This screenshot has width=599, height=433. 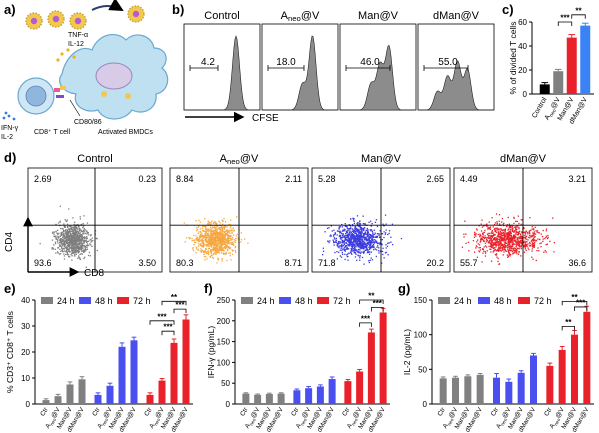 I want to click on quadrant-q3-value: 55.7, so click(x=469, y=263).